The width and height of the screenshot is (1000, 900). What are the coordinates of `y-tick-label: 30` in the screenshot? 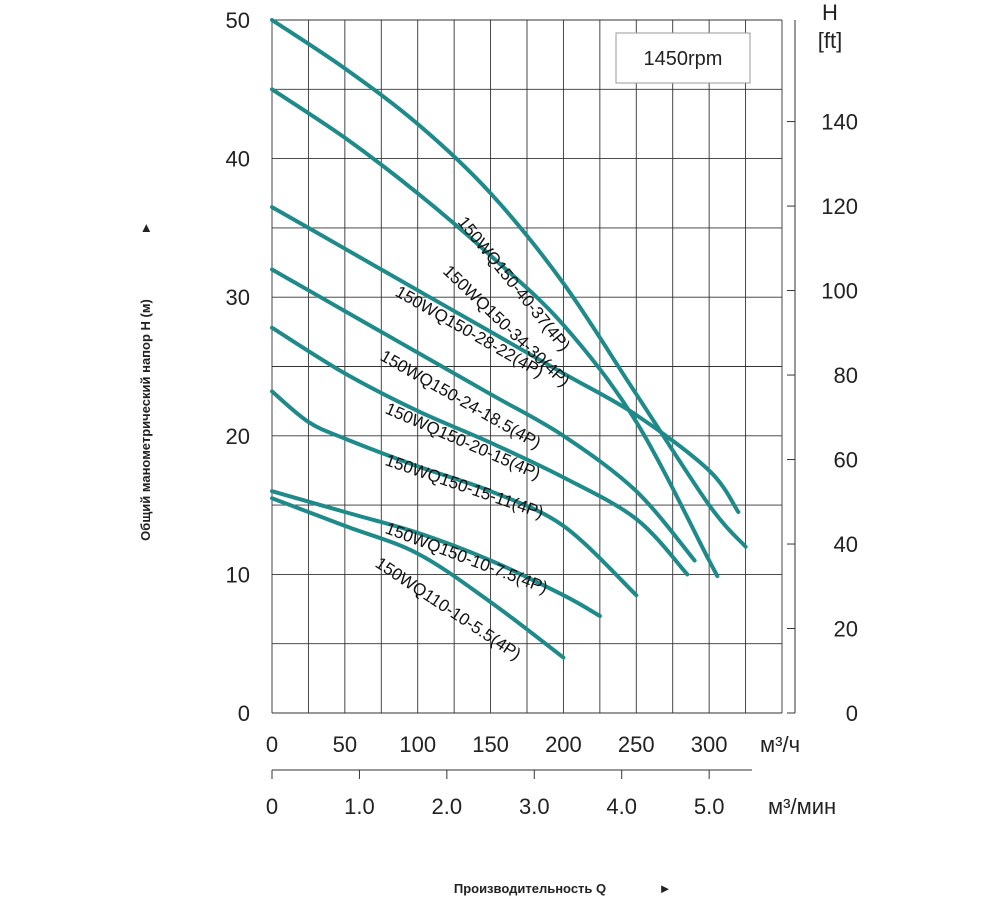 It's located at (238, 297).